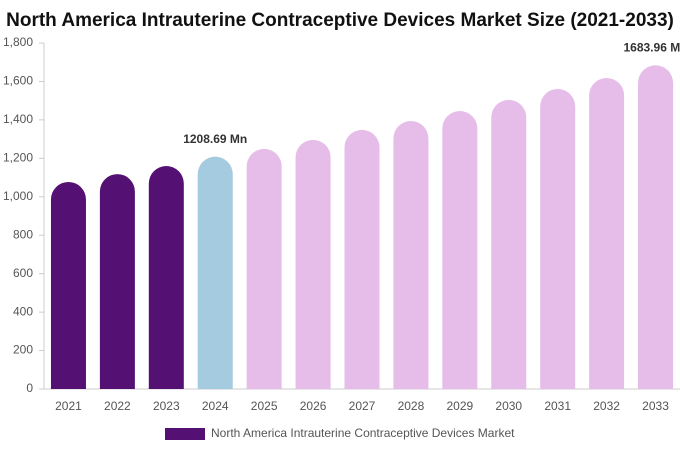 The width and height of the screenshot is (680, 450). I want to click on legend-swatch, so click(185, 434).